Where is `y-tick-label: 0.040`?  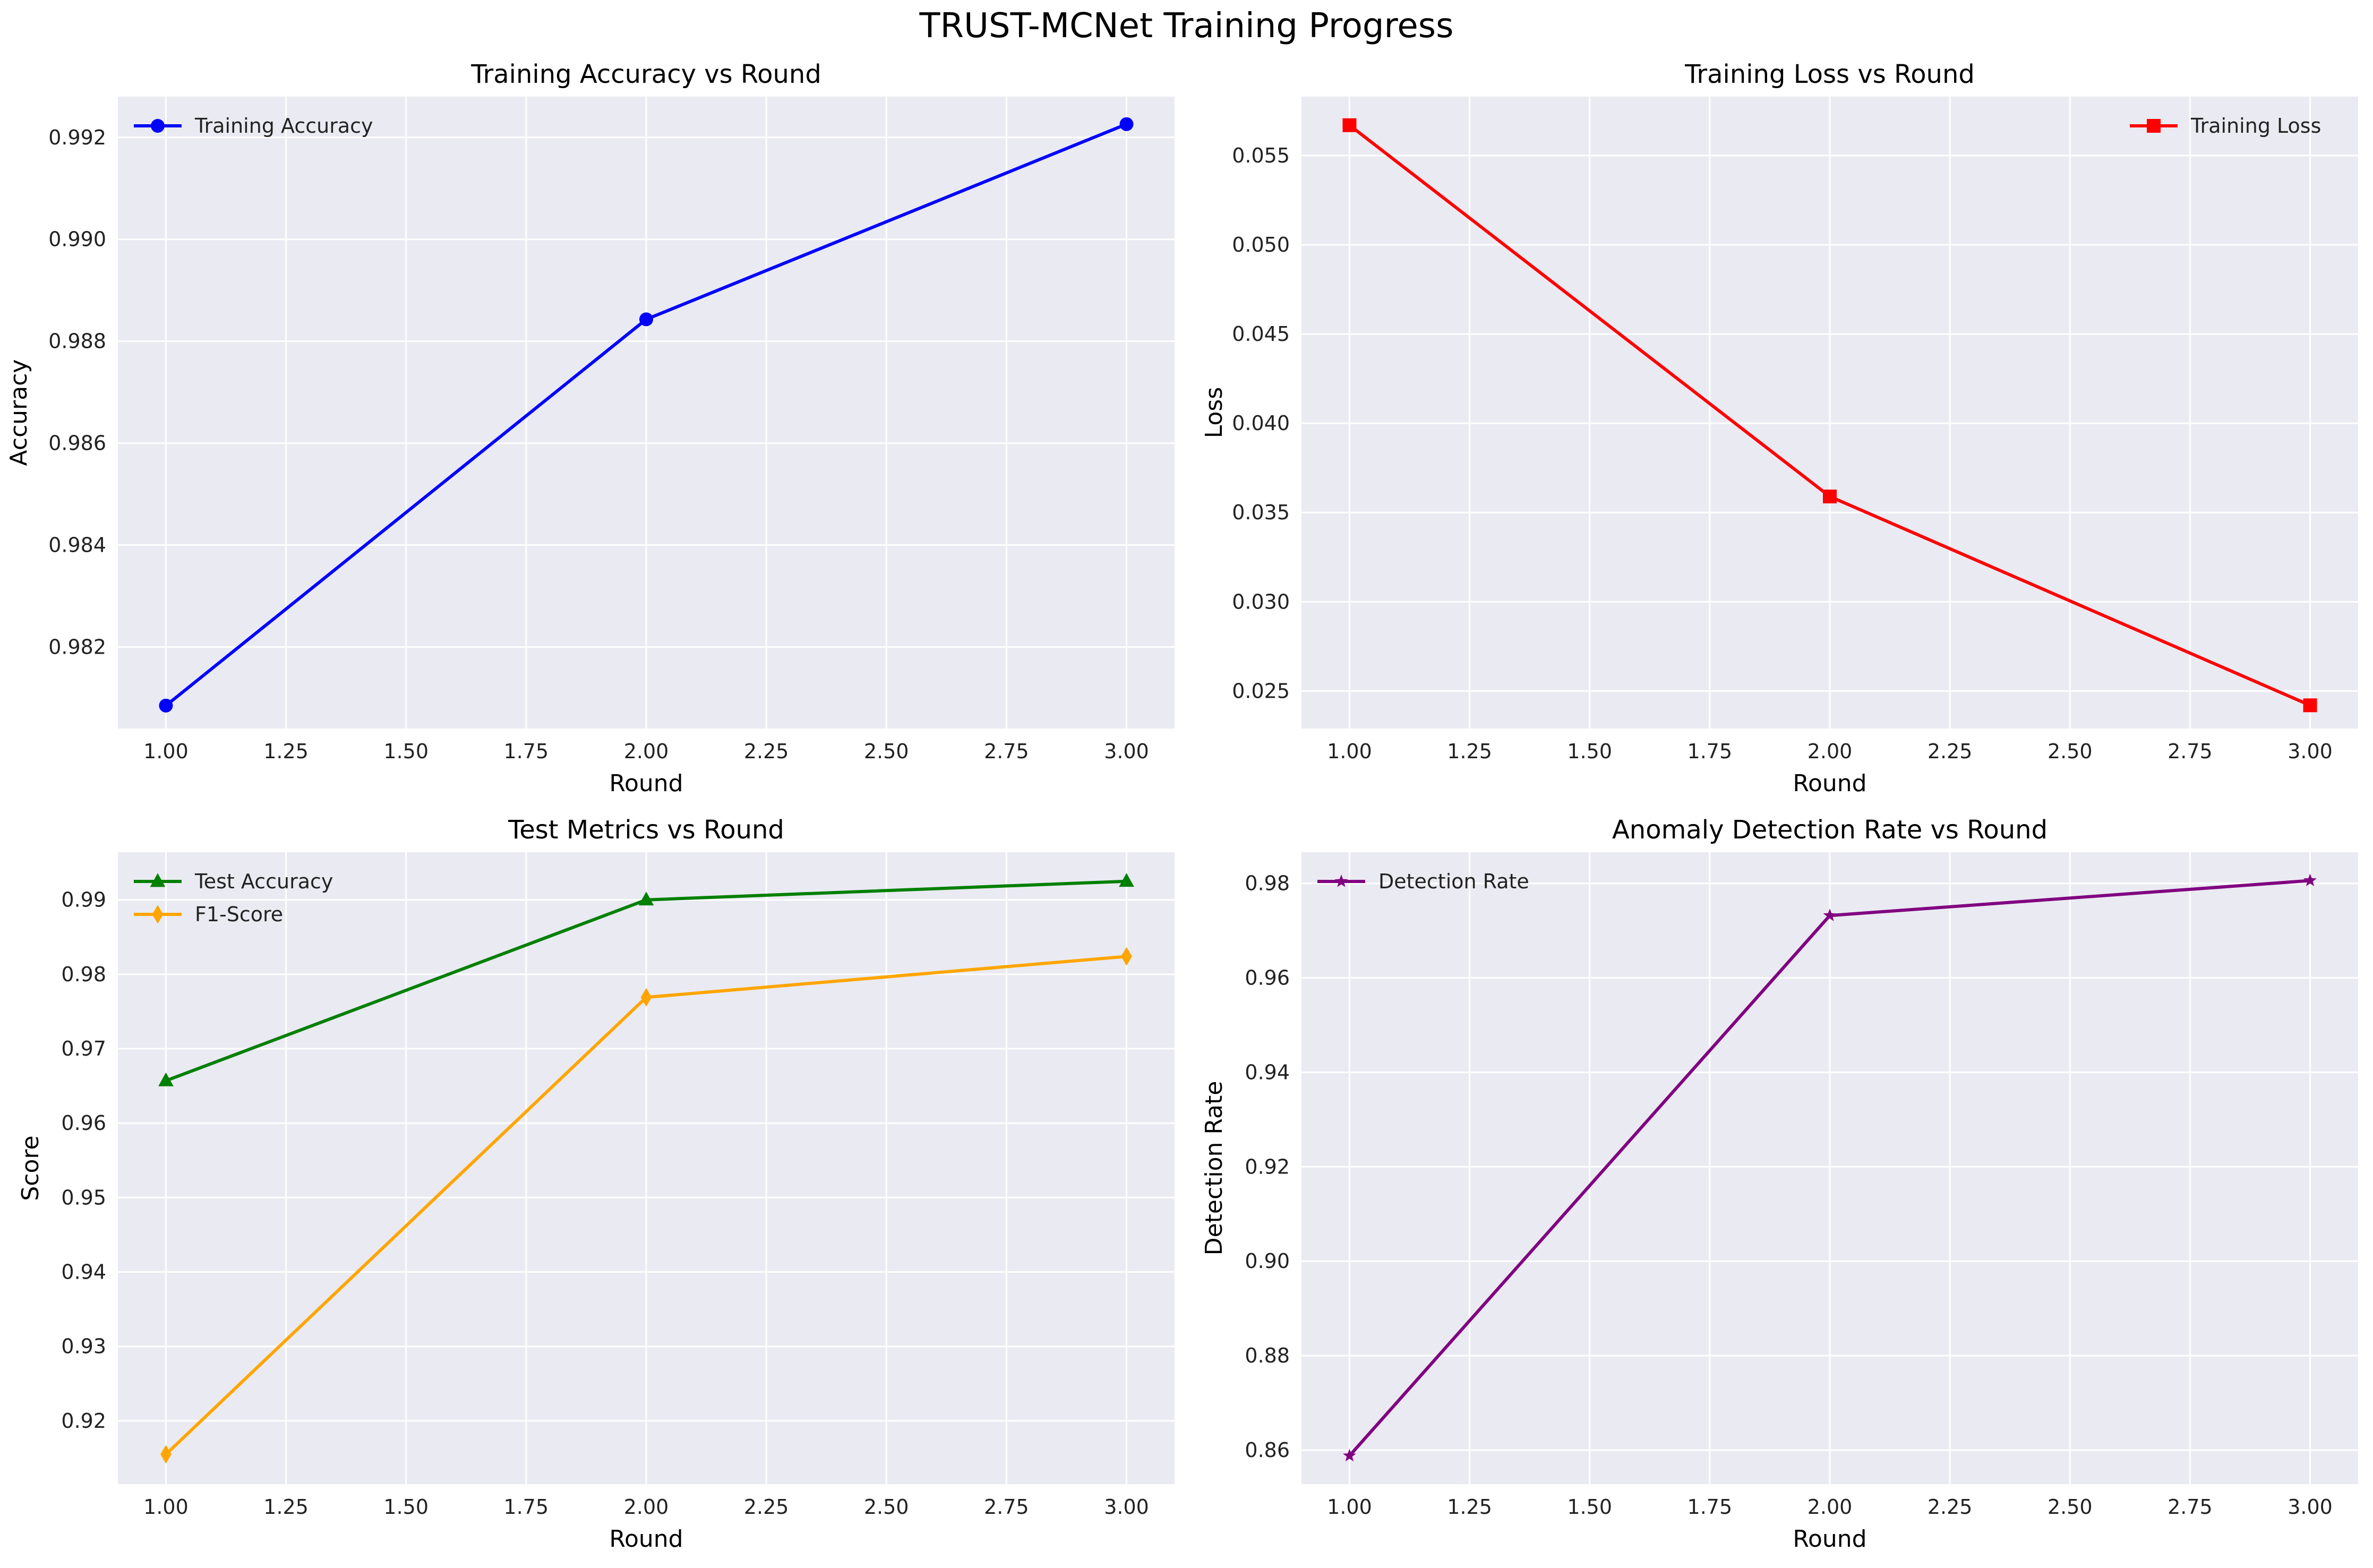 y-tick-label: 0.040 is located at coordinates (1261, 423).